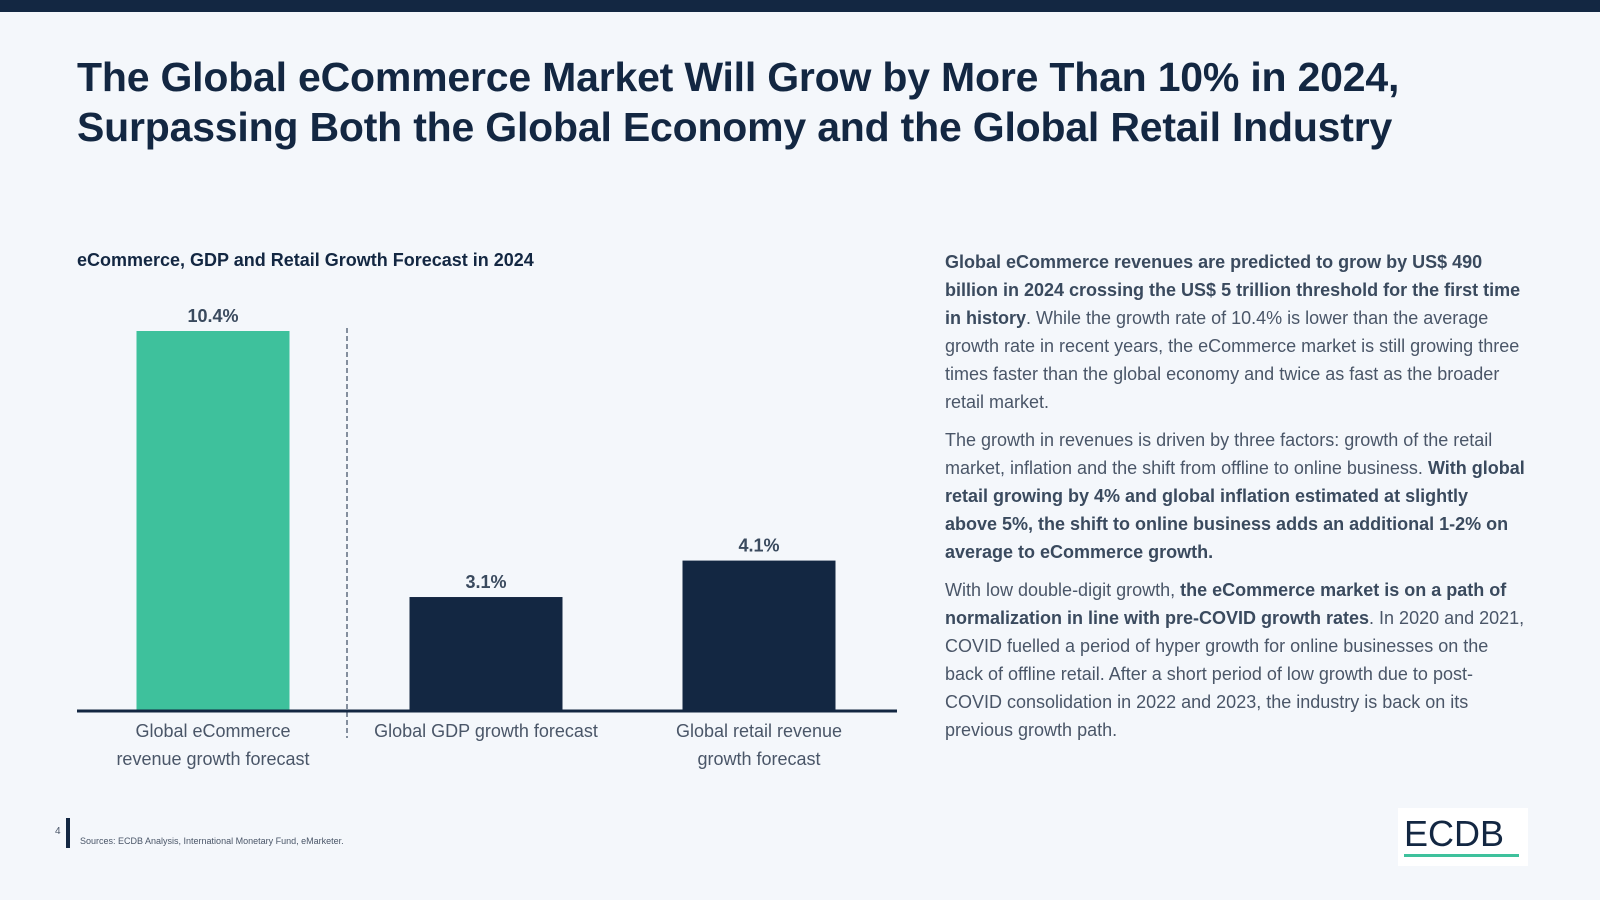  Describe the element at coordinates (800, 6) in the screenshot. I see `top-bar` at that location.